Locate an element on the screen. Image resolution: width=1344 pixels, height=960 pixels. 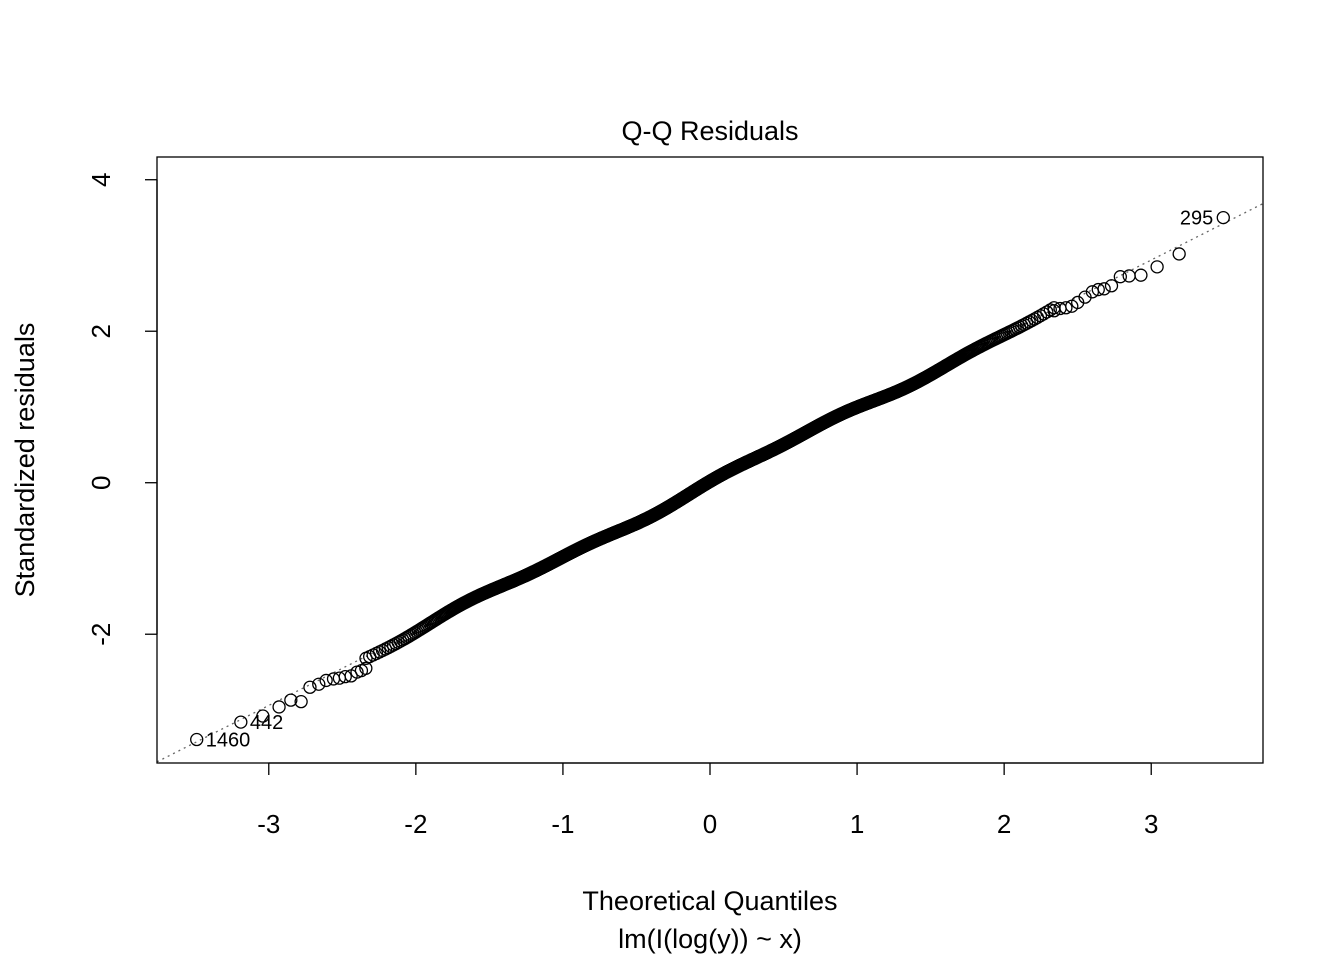
x-axis-title: Theoretical Quantiles is located at coordinates (709, 901).